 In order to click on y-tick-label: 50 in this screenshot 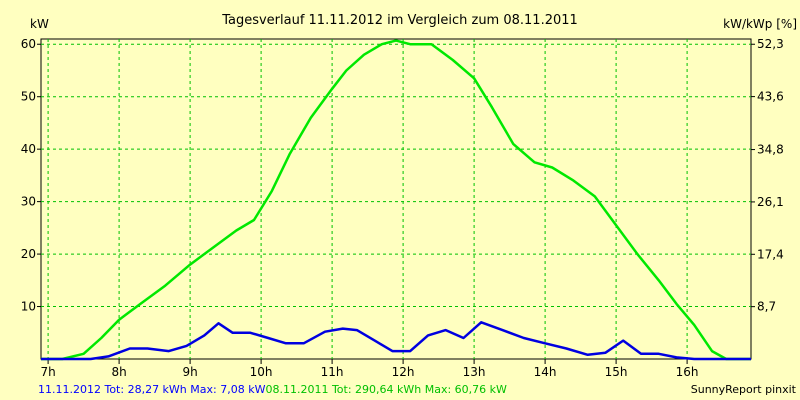, I will do `click(28, 97)`.